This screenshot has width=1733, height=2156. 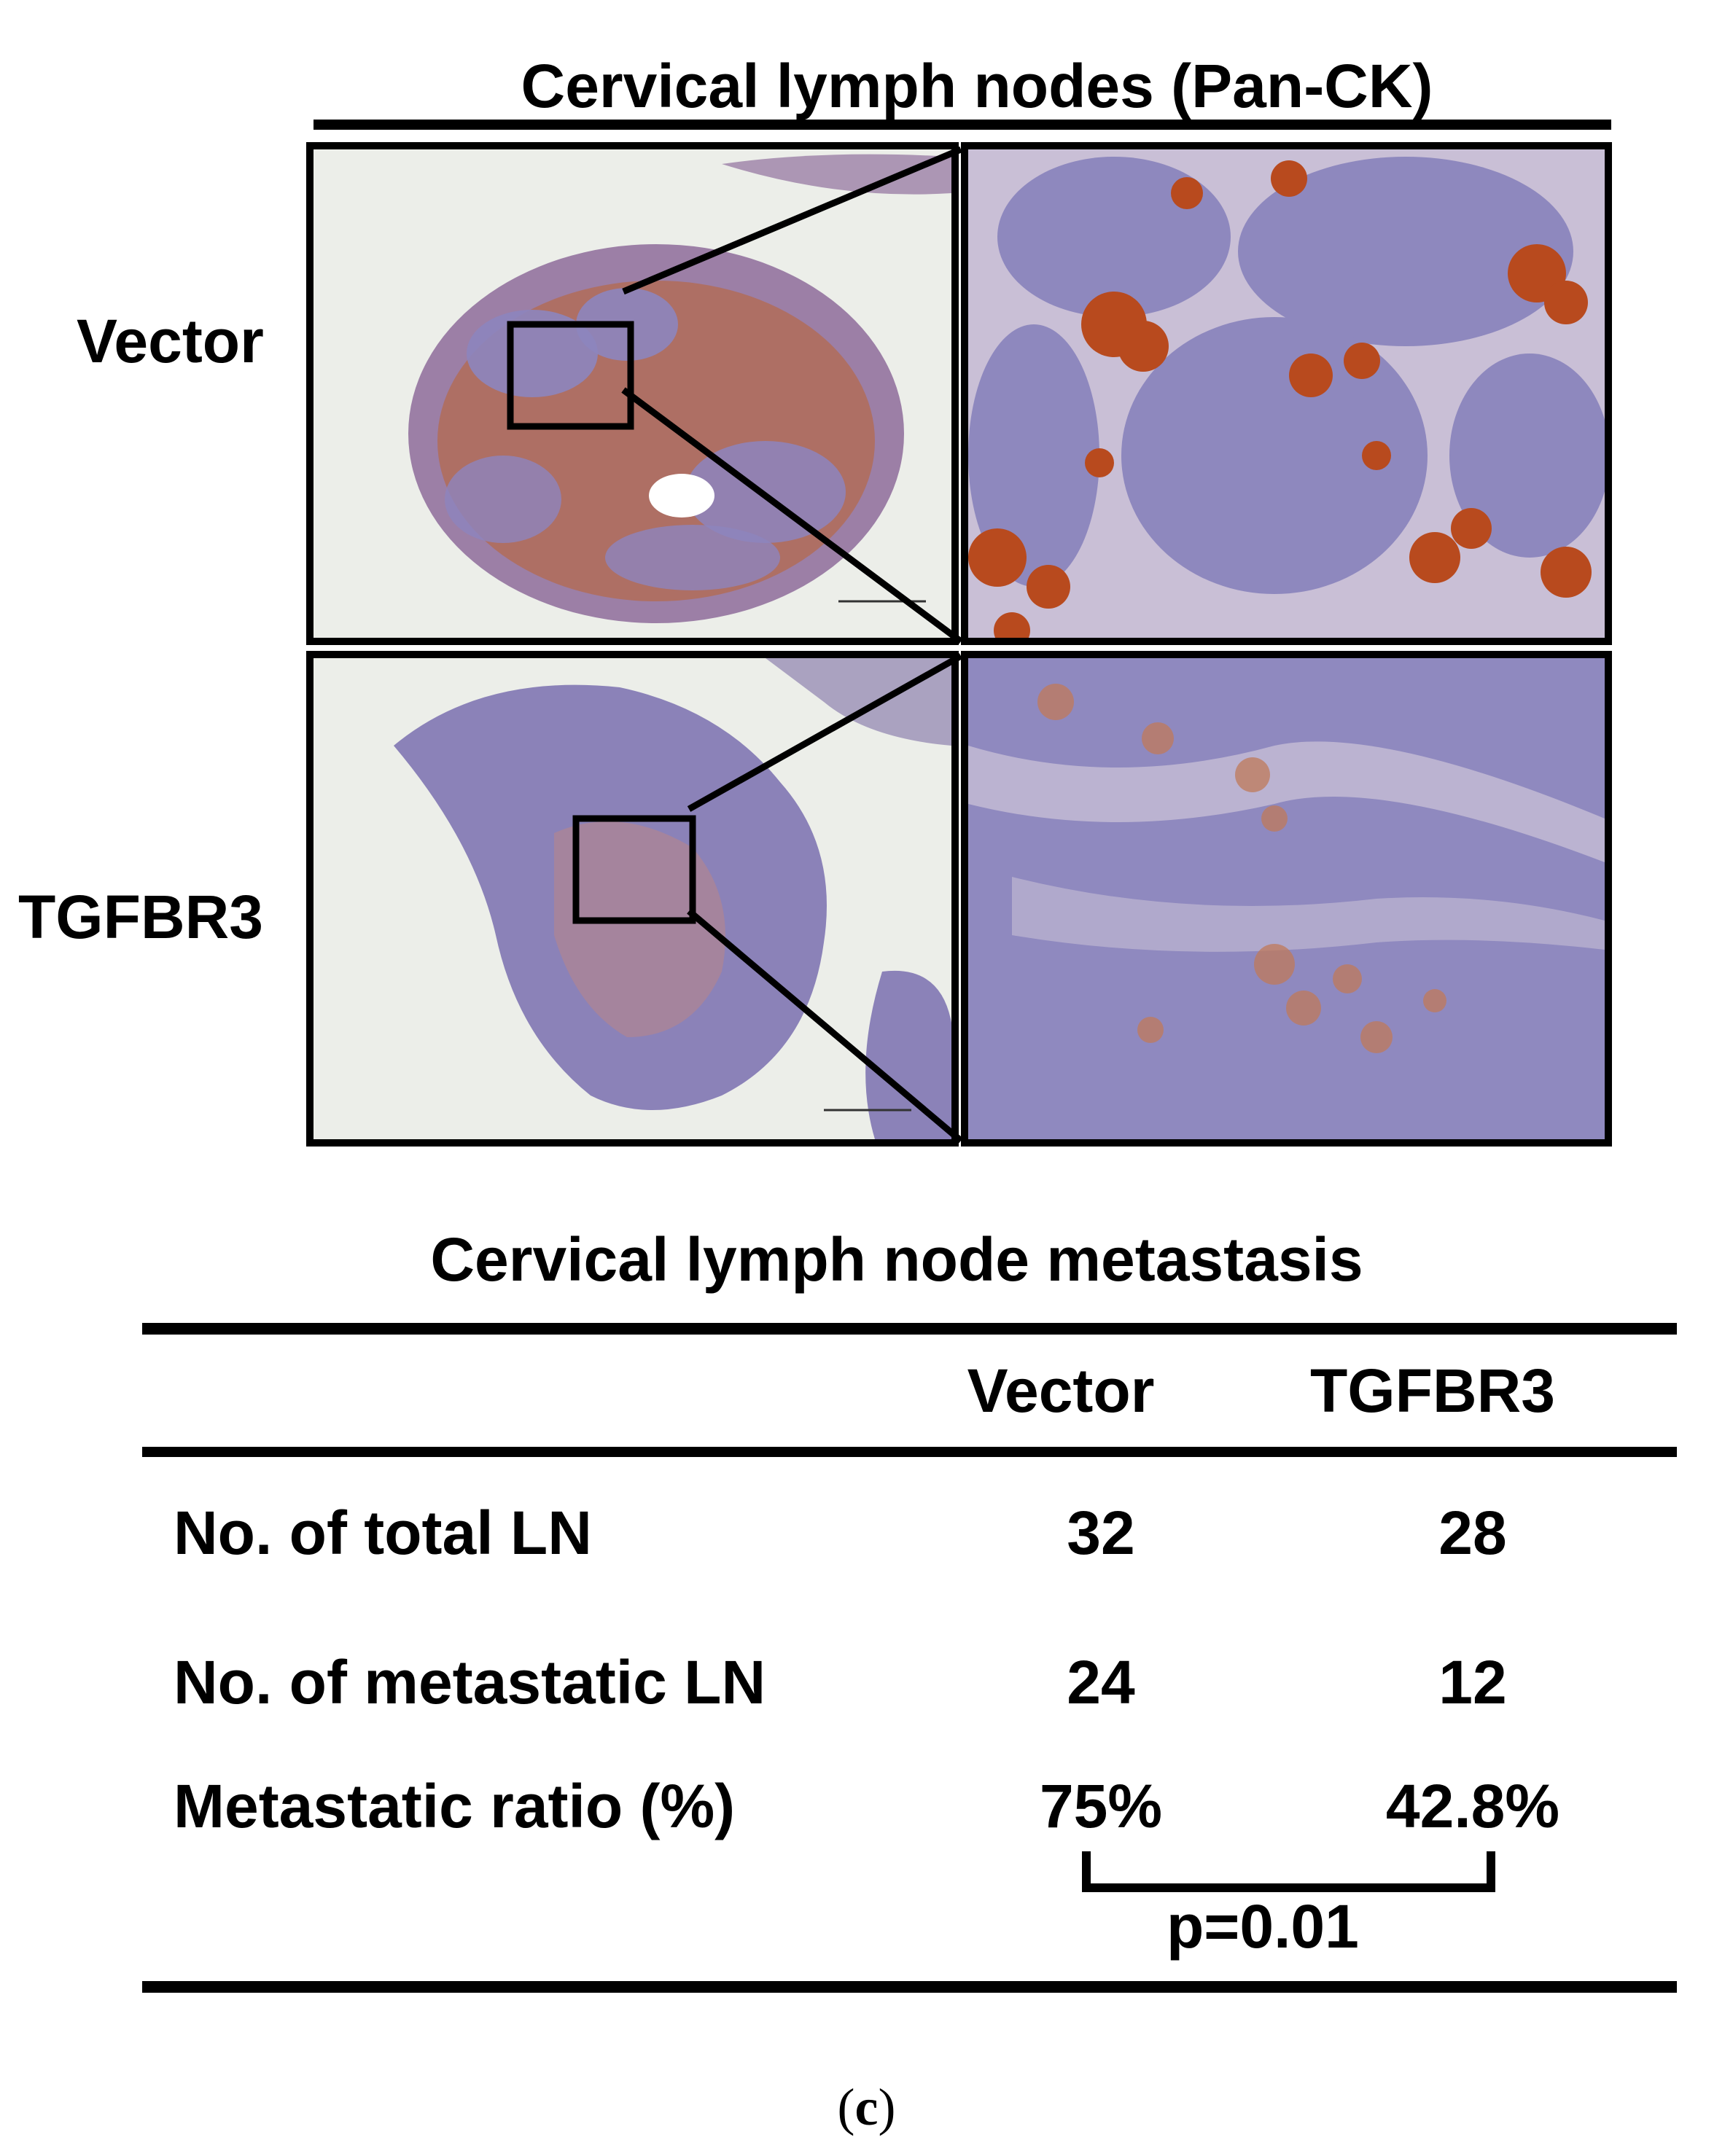 What do you see at coordinates (1101, 1682) in the screenshot?
I see `value-metastatic-ln-vector: 24` at bounding box center [1101, 1682].